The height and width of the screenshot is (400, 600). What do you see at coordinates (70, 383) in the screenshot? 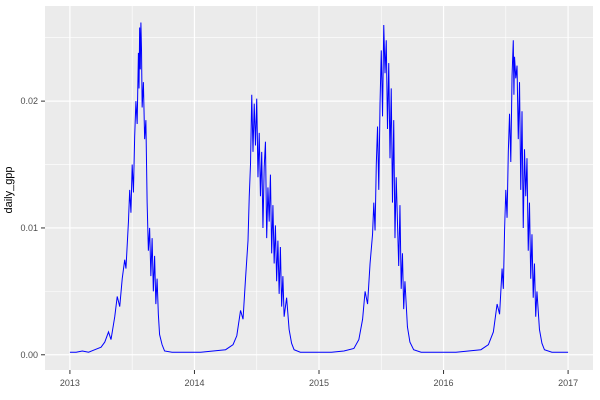
I see `x-tick-label: 2013` at bounding box center [70, 383].